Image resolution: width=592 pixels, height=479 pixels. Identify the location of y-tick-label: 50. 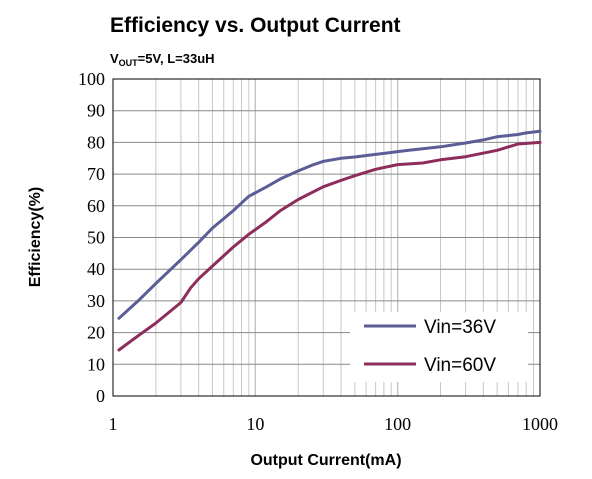
(96, 238).